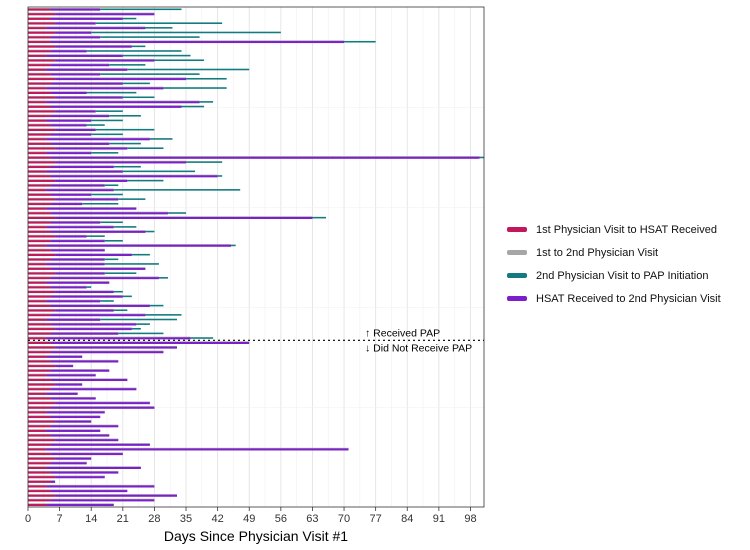  Describe the element at coordinates (517, 298) in the screenshot. I see `legend-swatch-hsat-to-second` at that location.